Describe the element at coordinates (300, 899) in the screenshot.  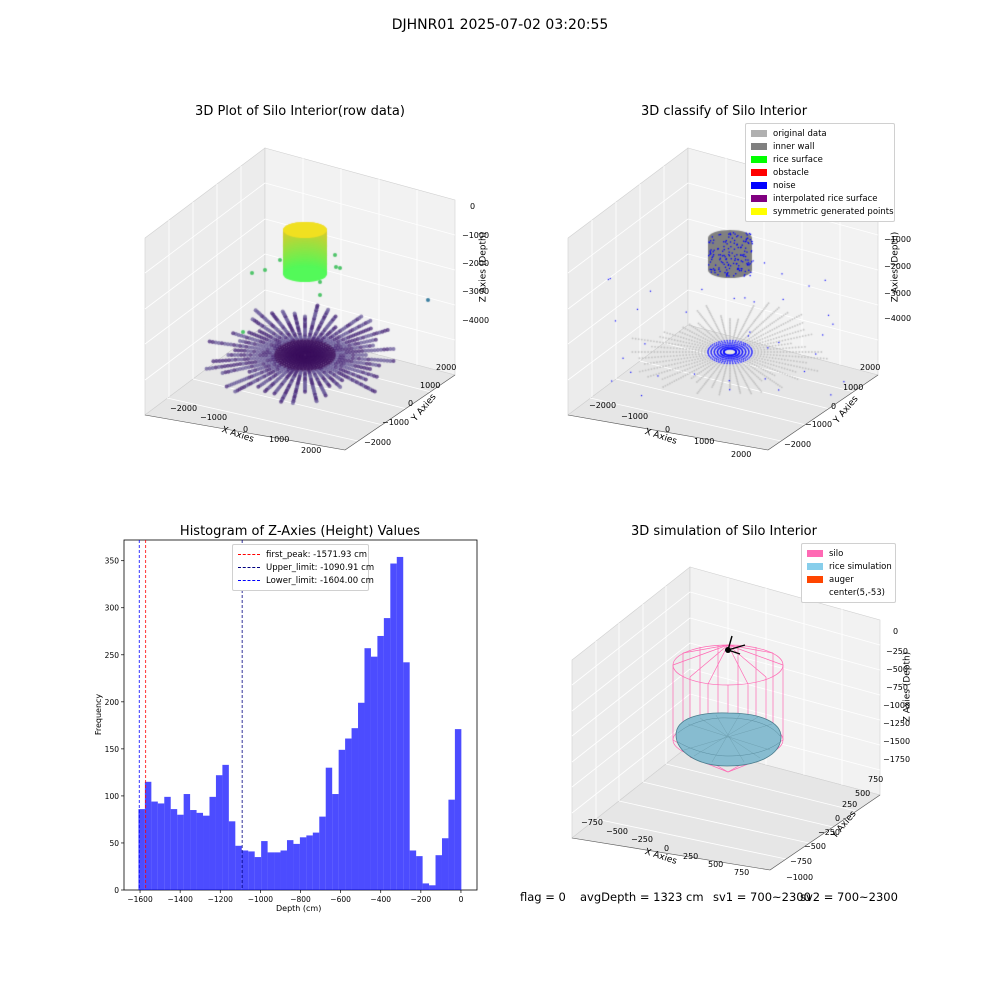
I see `histogram-xtick-label: −800` at that location.